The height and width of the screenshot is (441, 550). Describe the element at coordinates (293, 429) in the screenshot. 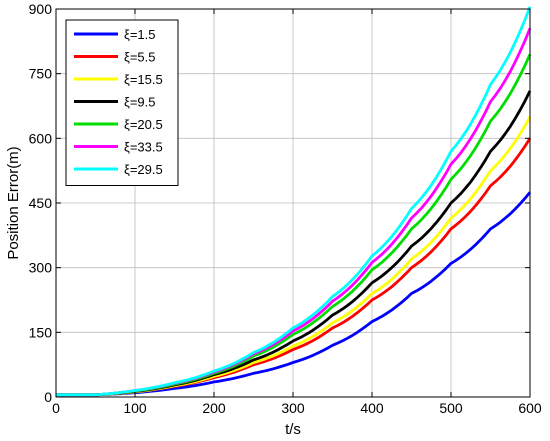

I see `x-axis-label: t/s` at that location.